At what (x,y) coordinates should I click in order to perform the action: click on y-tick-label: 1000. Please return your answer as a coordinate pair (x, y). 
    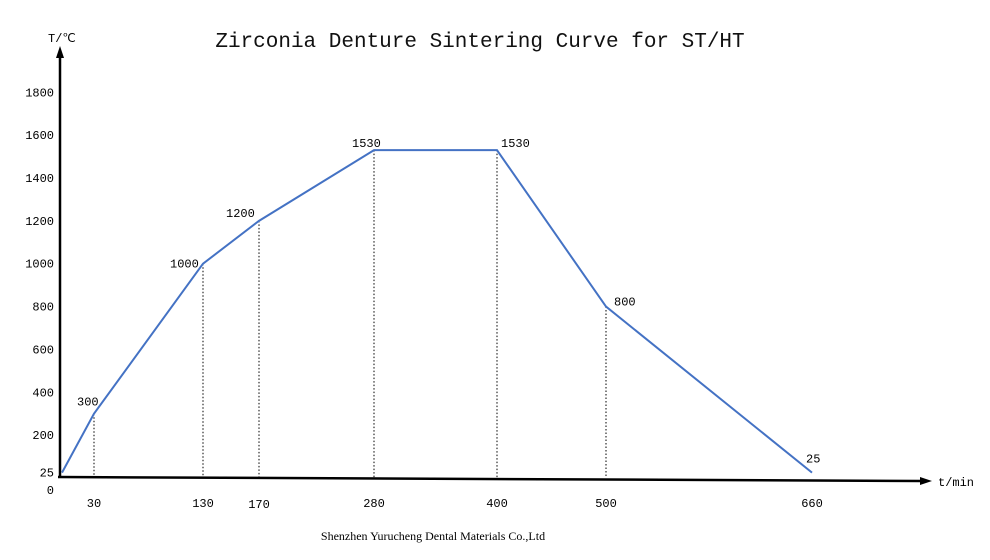
    Looking at the image, I should click on (39, 265).